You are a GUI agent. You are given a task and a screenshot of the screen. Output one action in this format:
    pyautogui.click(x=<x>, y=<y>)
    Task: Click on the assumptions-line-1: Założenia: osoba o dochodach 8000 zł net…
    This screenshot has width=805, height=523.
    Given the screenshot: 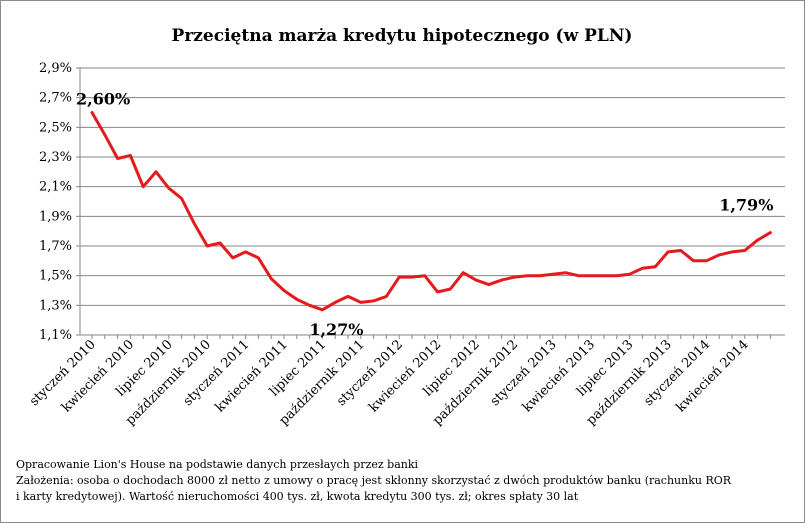 What is the action you would take?
    pyautogui.click(x=374, y=480)
    